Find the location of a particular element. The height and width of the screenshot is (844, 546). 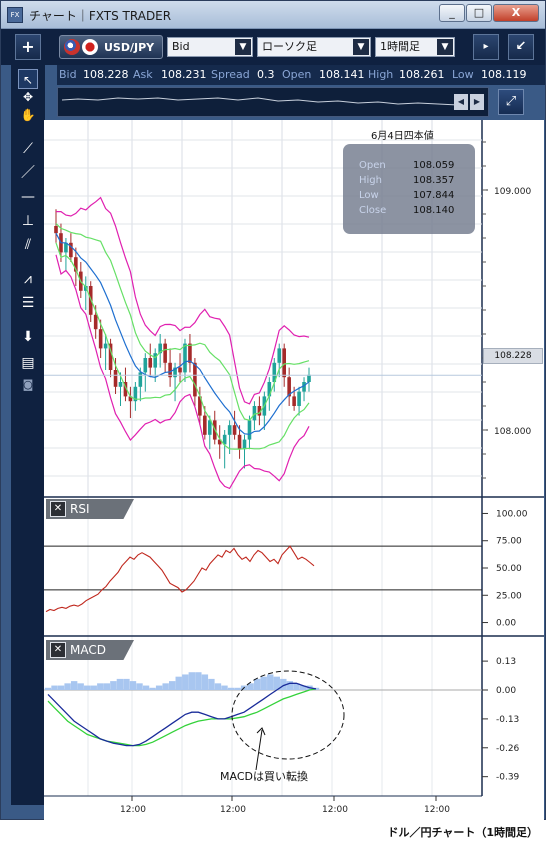

chart-type-select: ローソク足 ▼ is located at coordinates (314, 47).